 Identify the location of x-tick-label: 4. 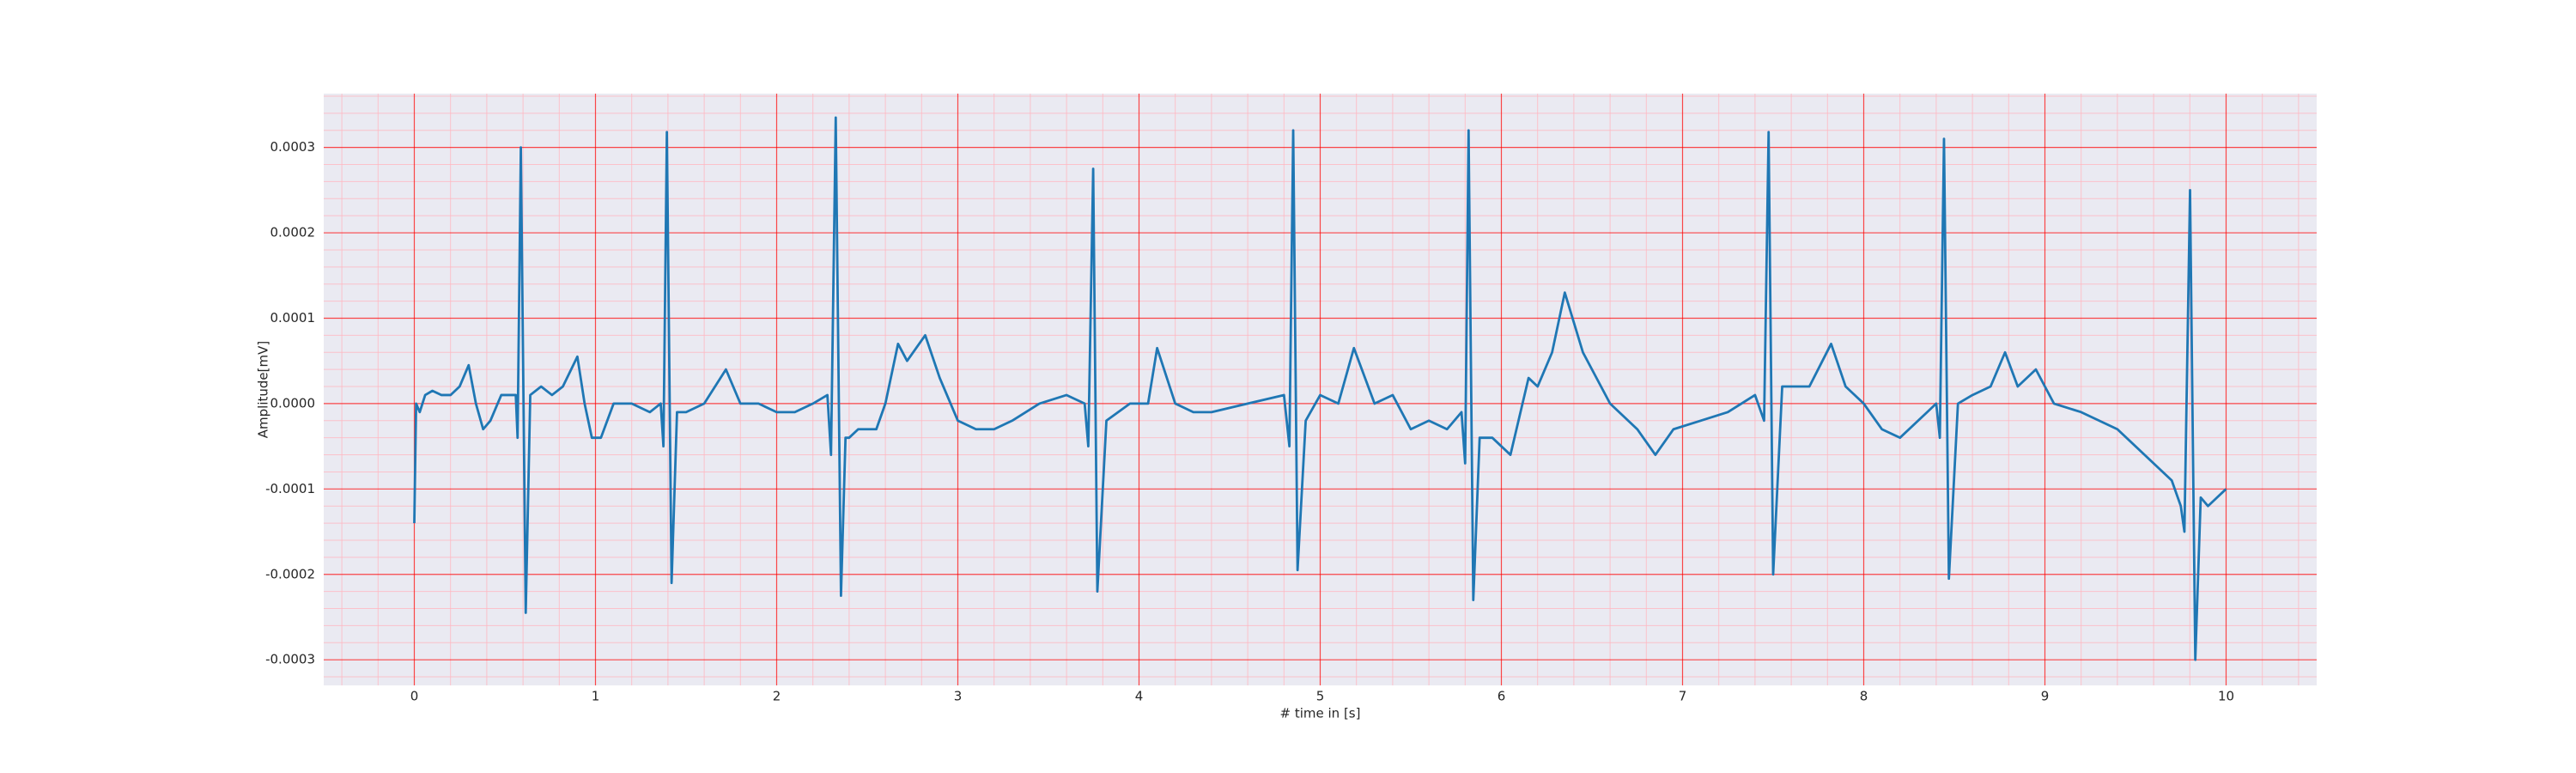
(1140, 696).